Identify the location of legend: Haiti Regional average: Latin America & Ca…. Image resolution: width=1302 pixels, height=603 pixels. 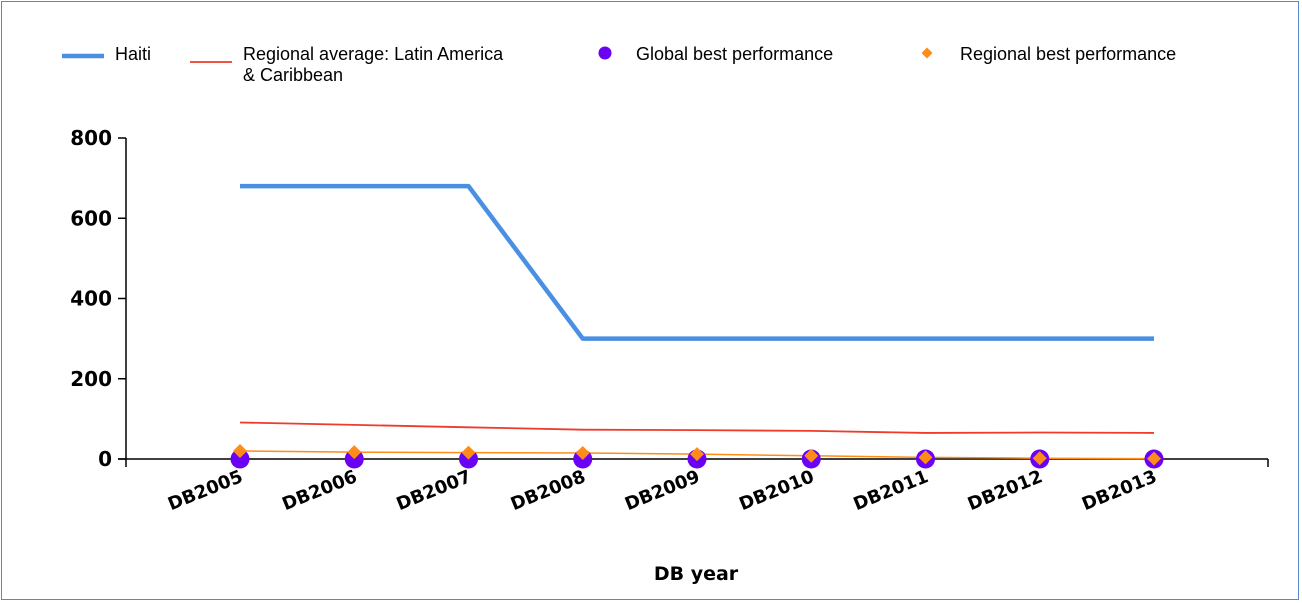
(619, 64).